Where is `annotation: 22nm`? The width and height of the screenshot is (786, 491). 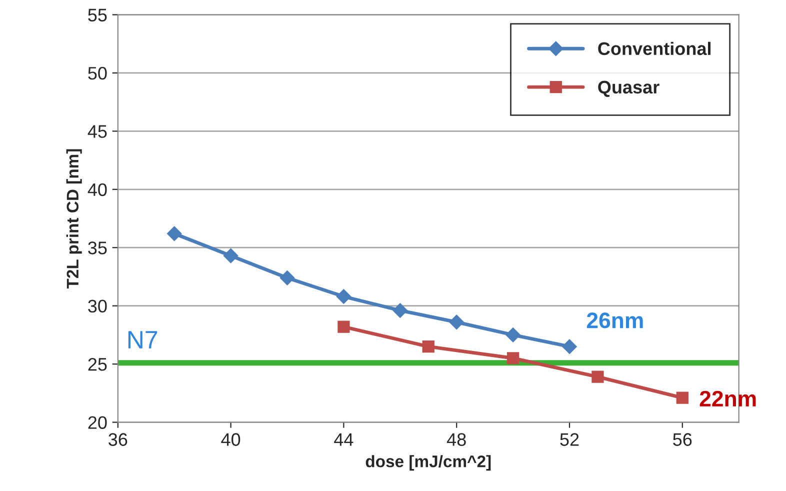 annotation: 22nm is located at coordinates (728, 398).